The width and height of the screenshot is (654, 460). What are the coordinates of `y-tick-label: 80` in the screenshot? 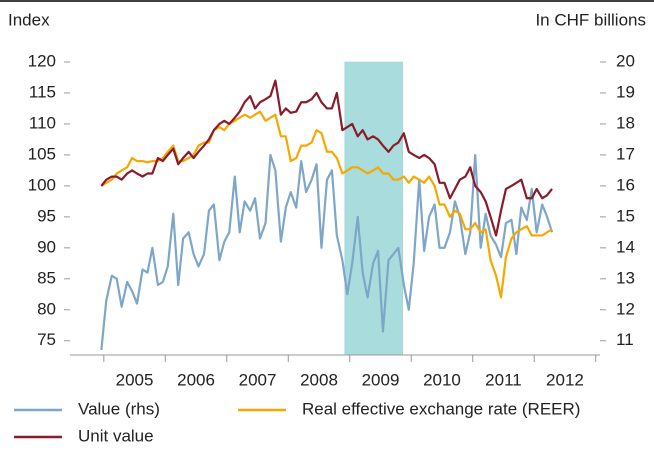 It's located at (46, 308).